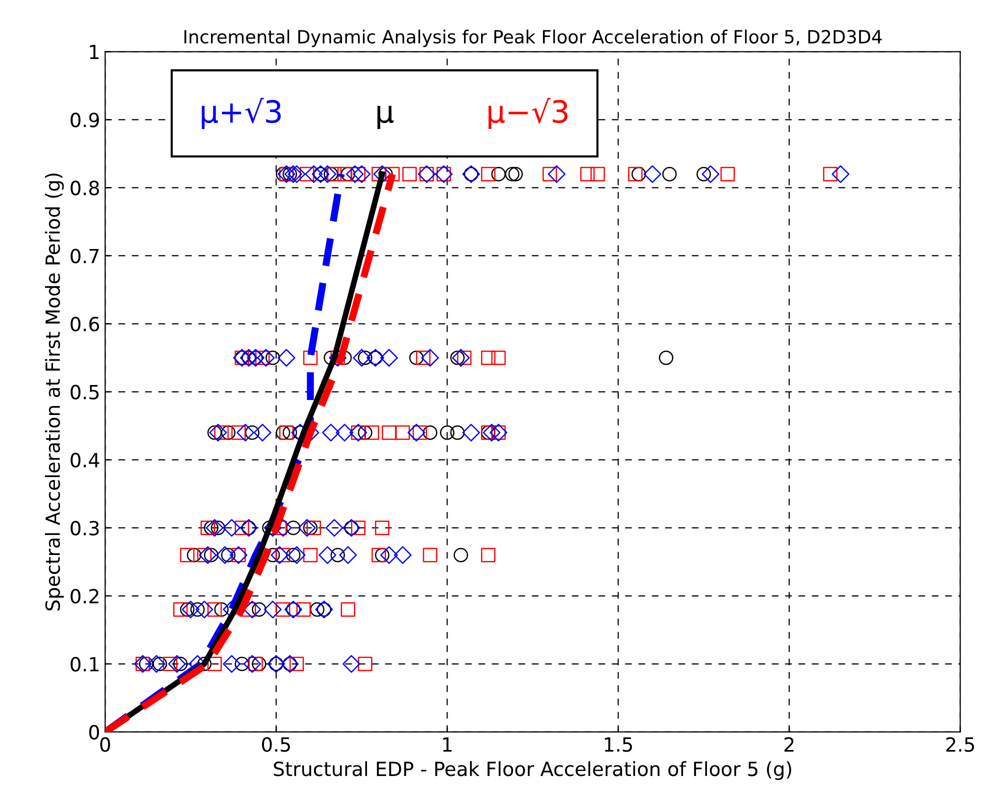  Describe the element at coordinates (385, 117) in the screenshot. I see `series-label: μ` at that location.